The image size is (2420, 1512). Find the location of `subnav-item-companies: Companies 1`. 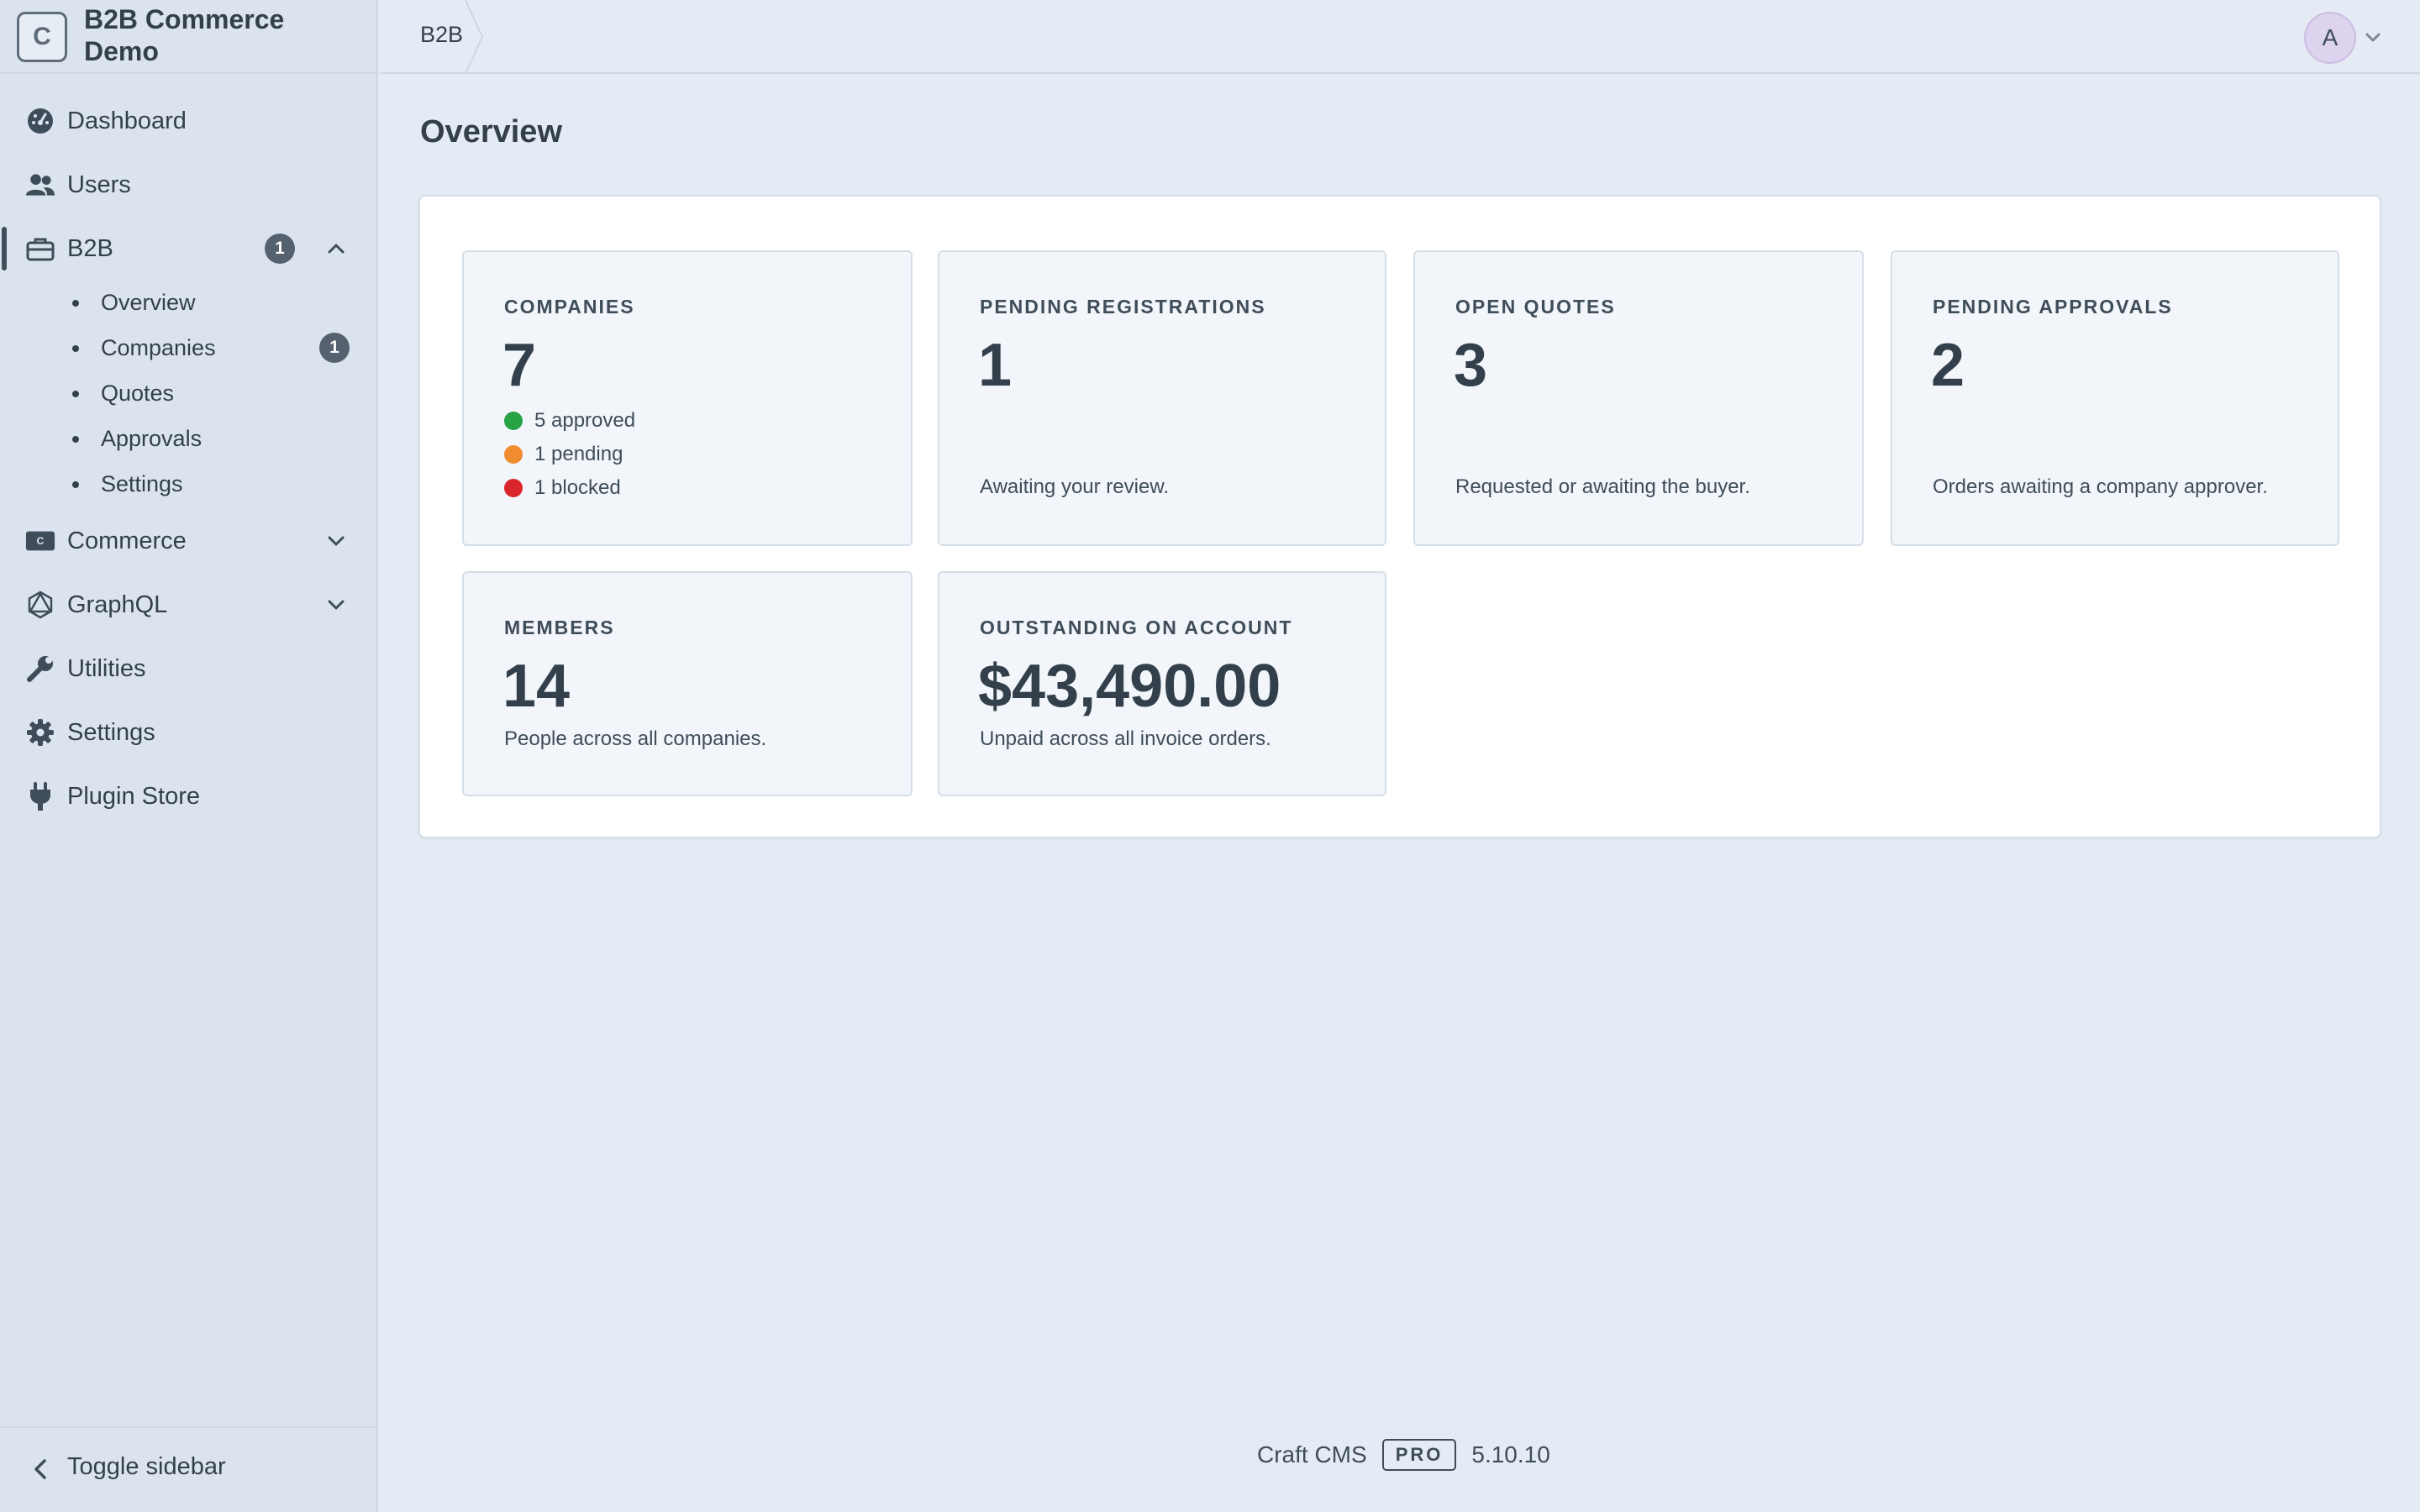

subnav-item-companies: Companies 1 is located at coordinates (189, 348).